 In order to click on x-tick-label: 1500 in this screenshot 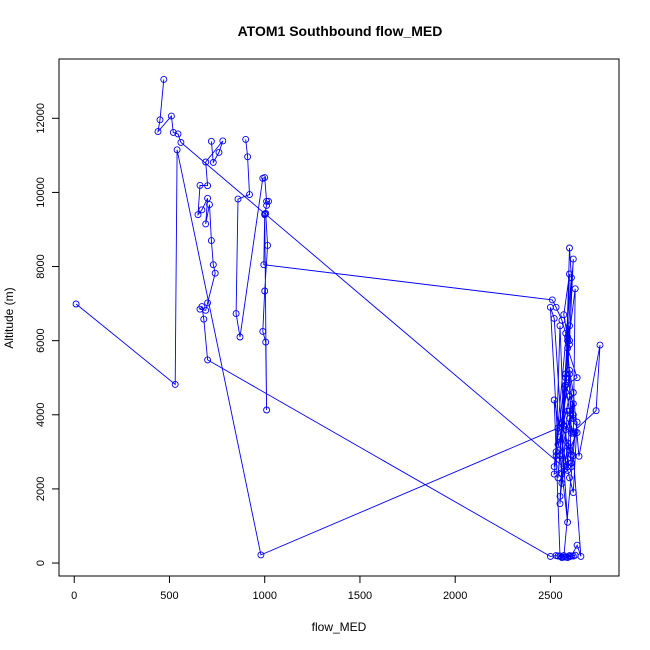, I will do `click(360, 596)`.